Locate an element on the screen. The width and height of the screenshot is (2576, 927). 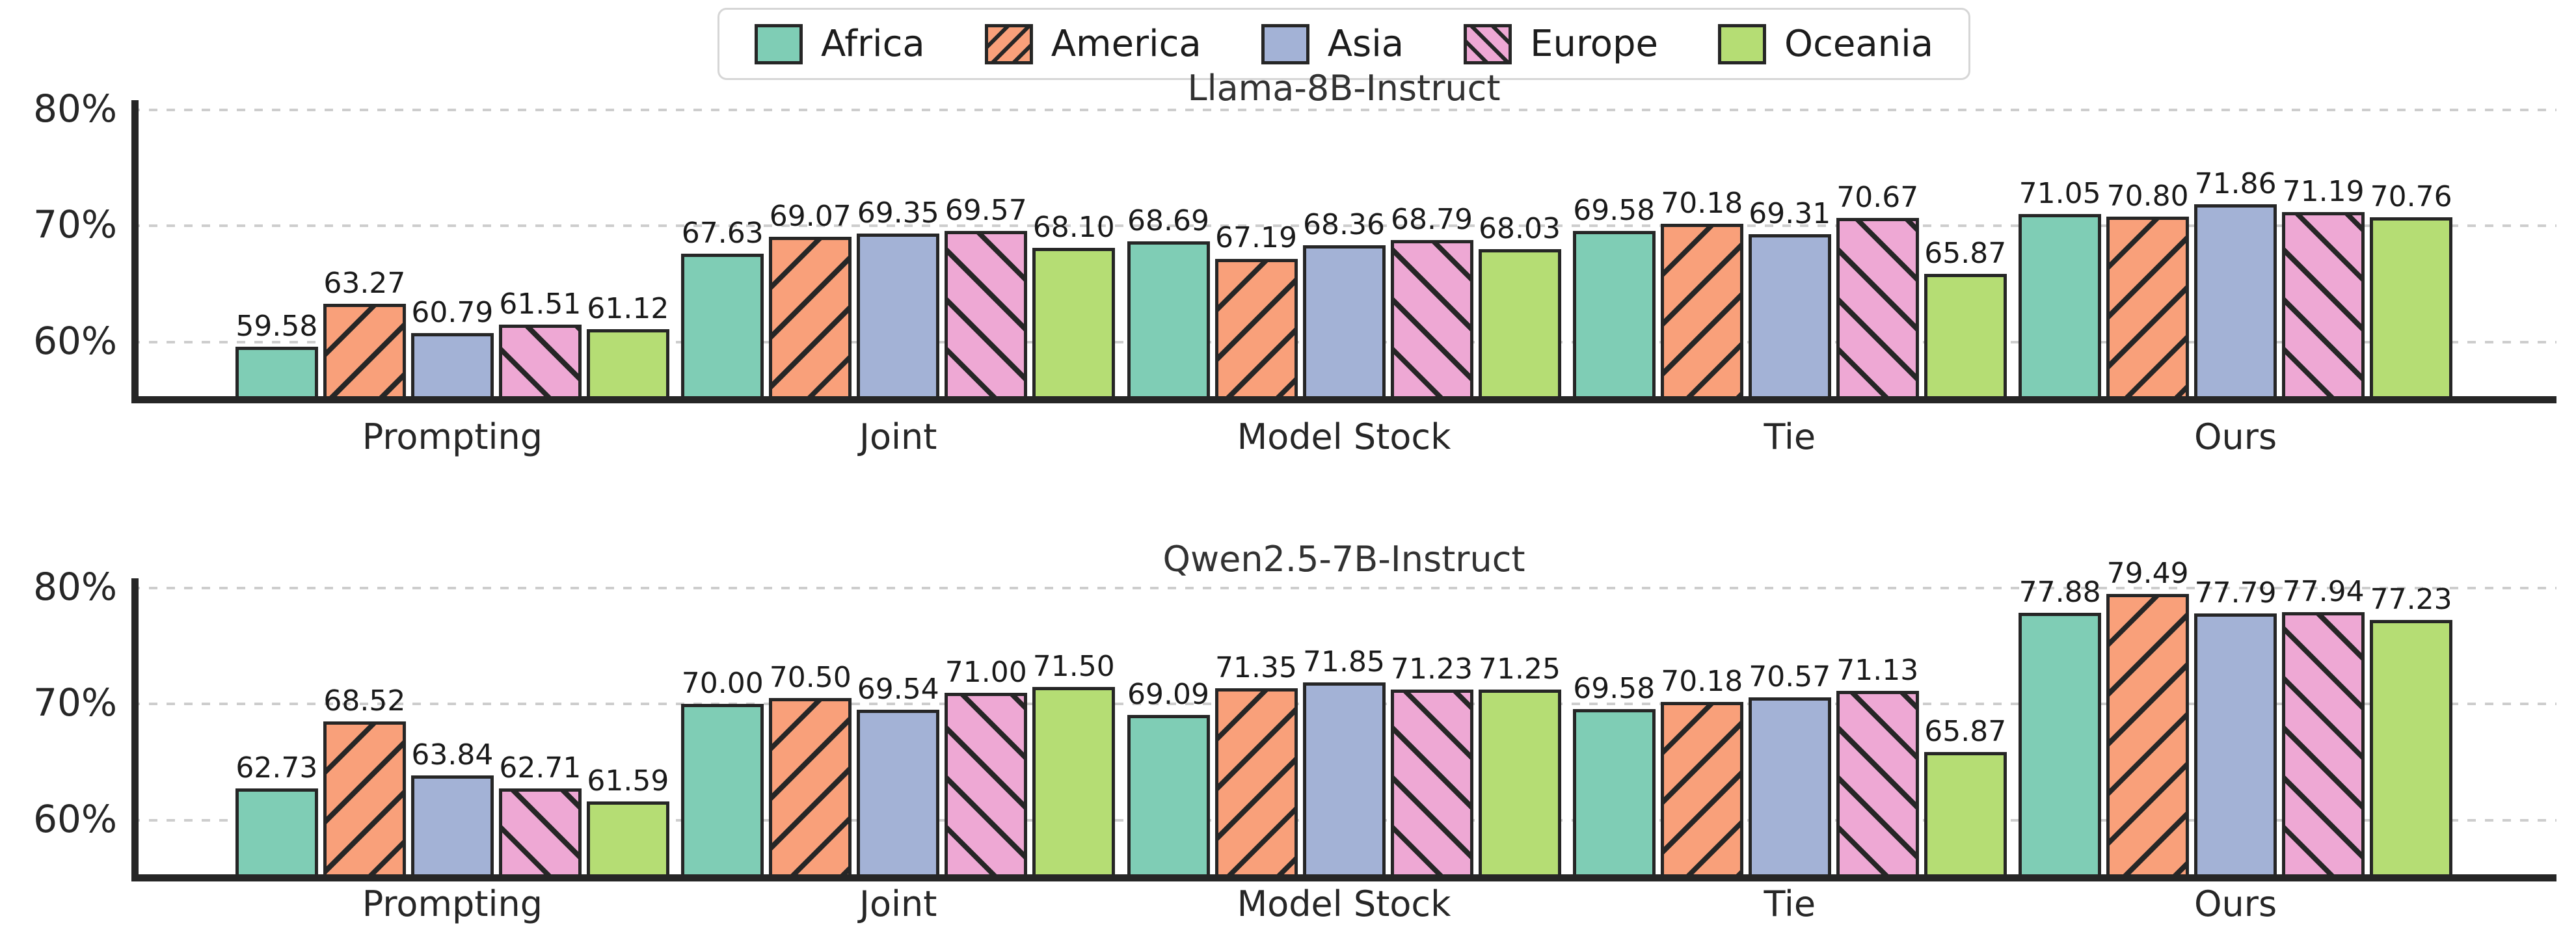
bar-value-africa-model-stock: 69.09 is located at coordinates (1168, 694).